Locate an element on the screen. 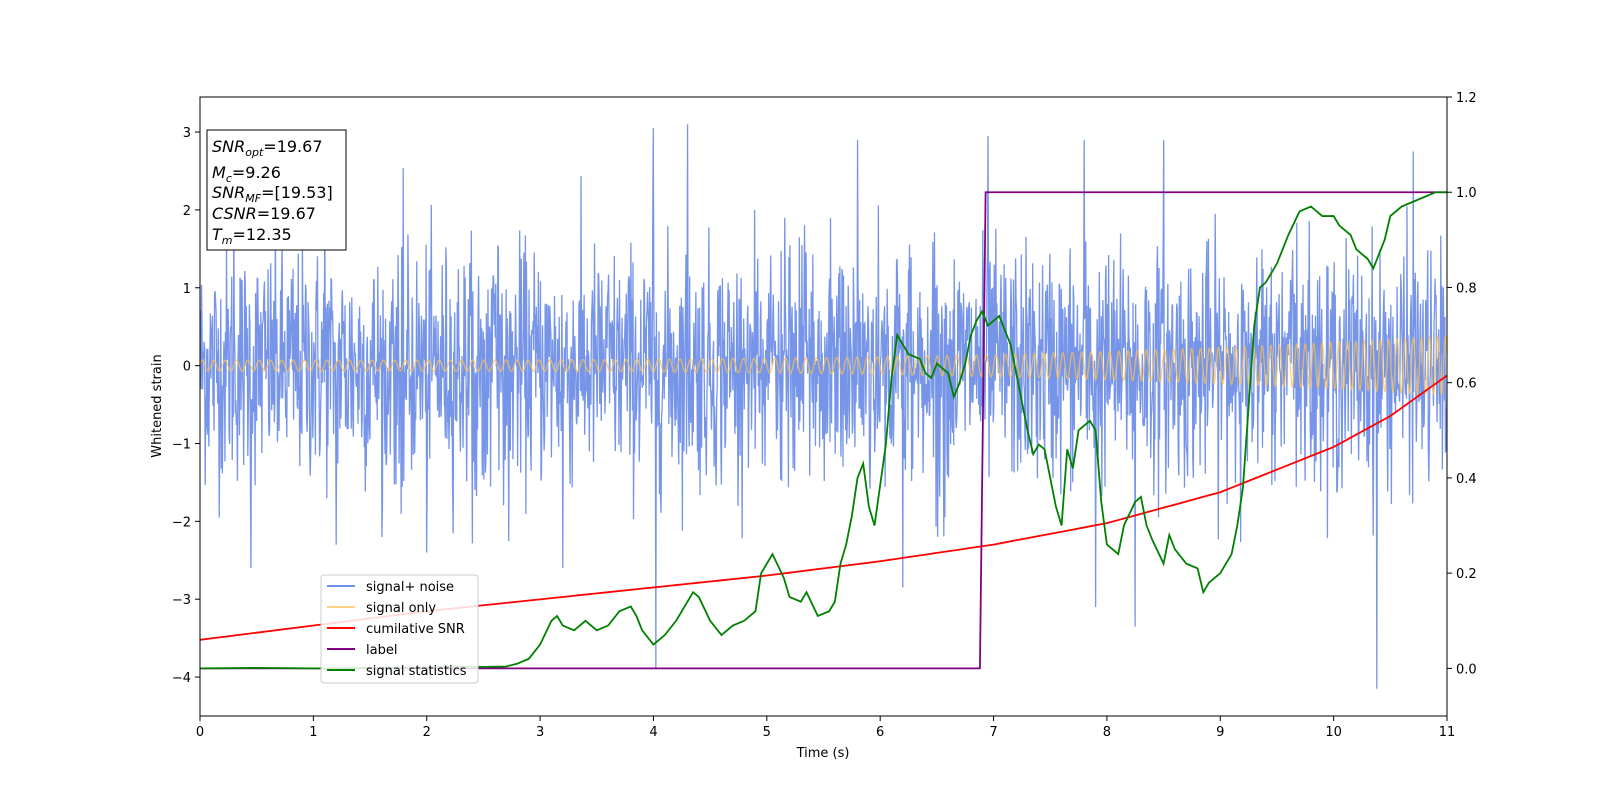  y-tick-label: −4 is located at coordinates (181, 678).